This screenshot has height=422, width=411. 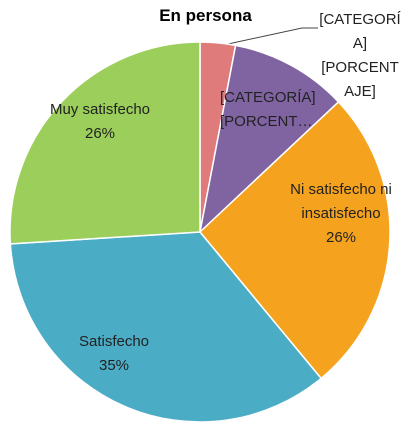 I want to click on category-label: Satisfecho, so click(x=114, y=341).